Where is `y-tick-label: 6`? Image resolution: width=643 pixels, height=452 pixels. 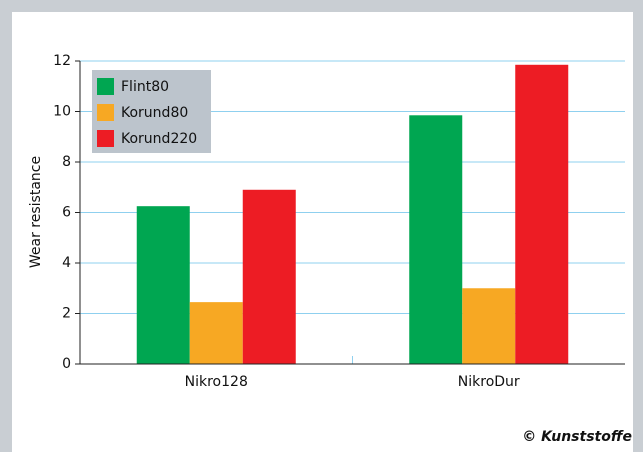
y-tick-label: 6 is located at coordinates (66, 213).